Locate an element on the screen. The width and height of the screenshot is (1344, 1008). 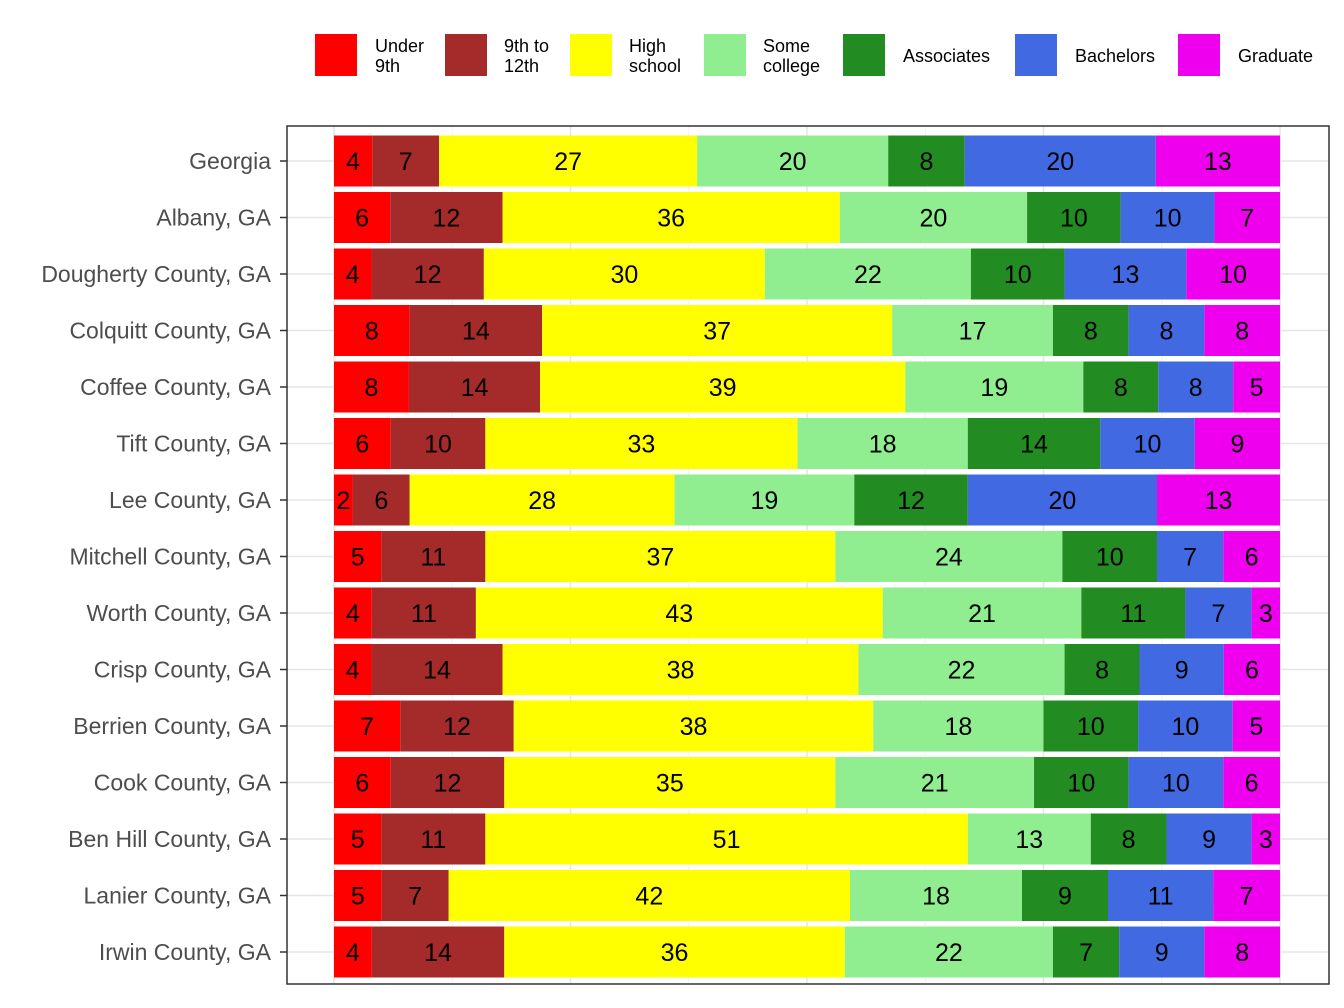
data-label: 22 is located at coordinates (868, 275).